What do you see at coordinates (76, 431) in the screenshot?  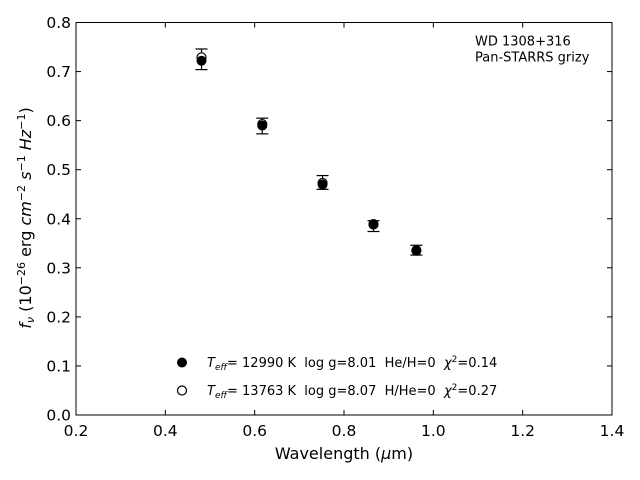 I see `x-tick-label-0: 0.2` at bounding box center [76, 431].